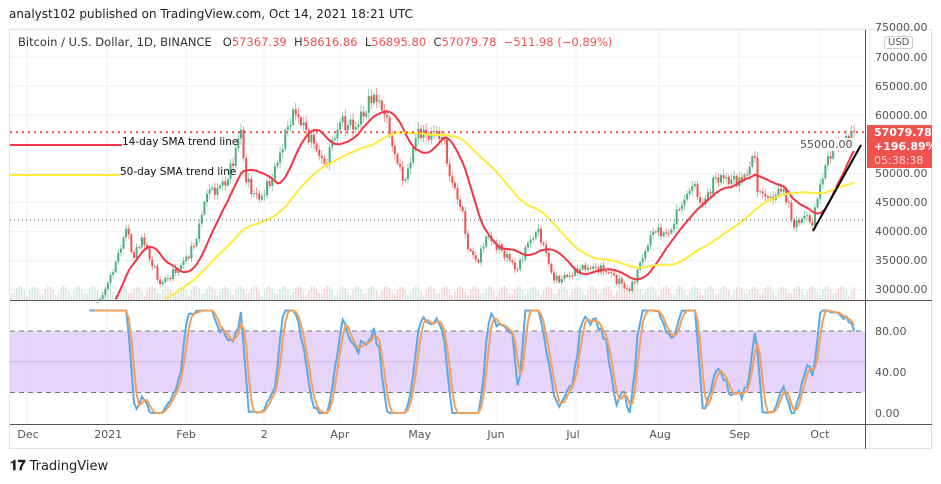  Describe the element at coordinates (899, 42) in the screenshot. I see `currency-button: USD` at that location.